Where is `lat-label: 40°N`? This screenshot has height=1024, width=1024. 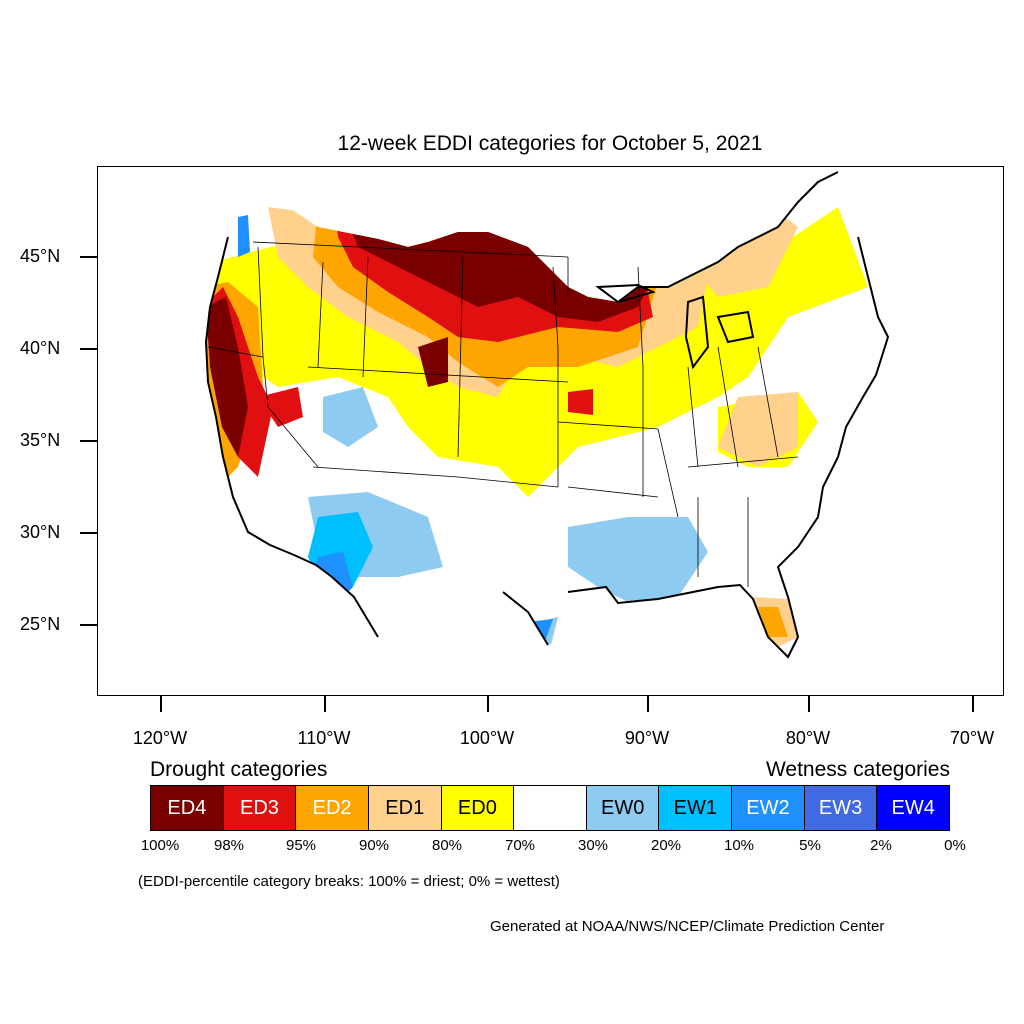
lat-label: 40°N is located at coordinates (40, 348).